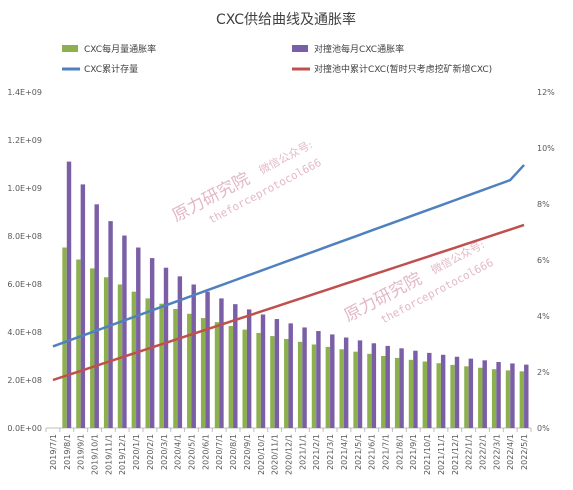 This screenshot has width=573, height=490. I want to click on x-tick-label: 2020/1/1, so click(136, 452).